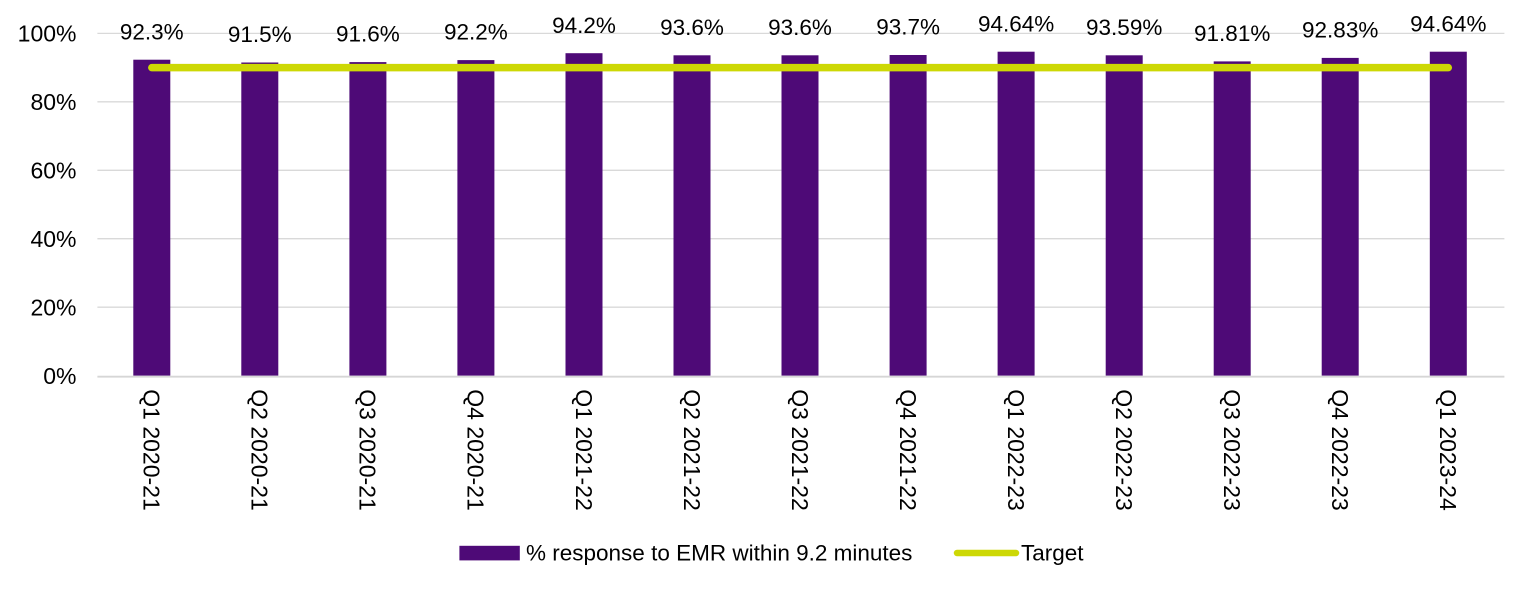 This screenshot has width=1536, height=600. I want to click on svg-text: Target, so click(1052, 552).